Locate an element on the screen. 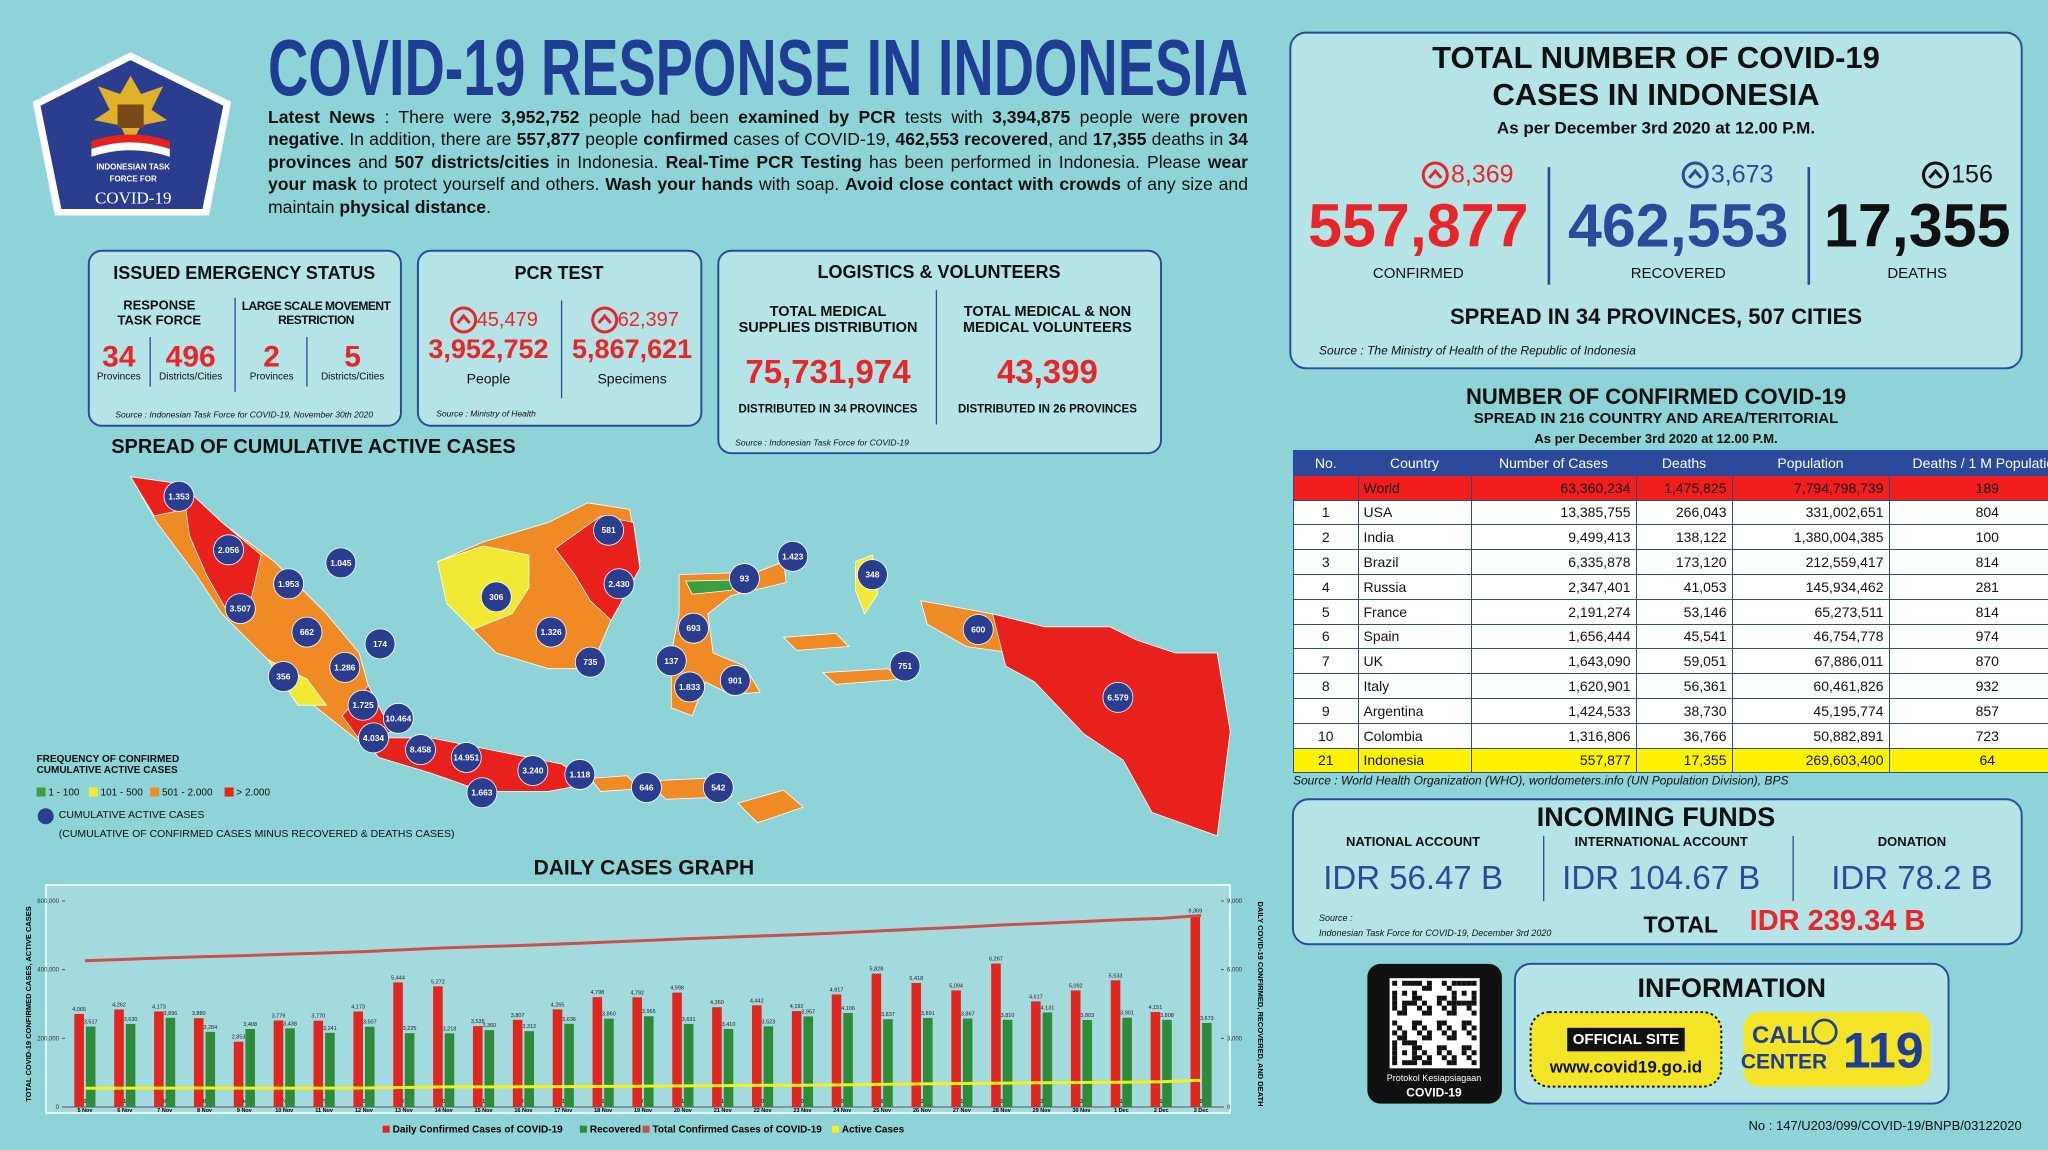 The image size is (2048, 1150). deaths-label: 118 is located at coordinates (603, 1102).